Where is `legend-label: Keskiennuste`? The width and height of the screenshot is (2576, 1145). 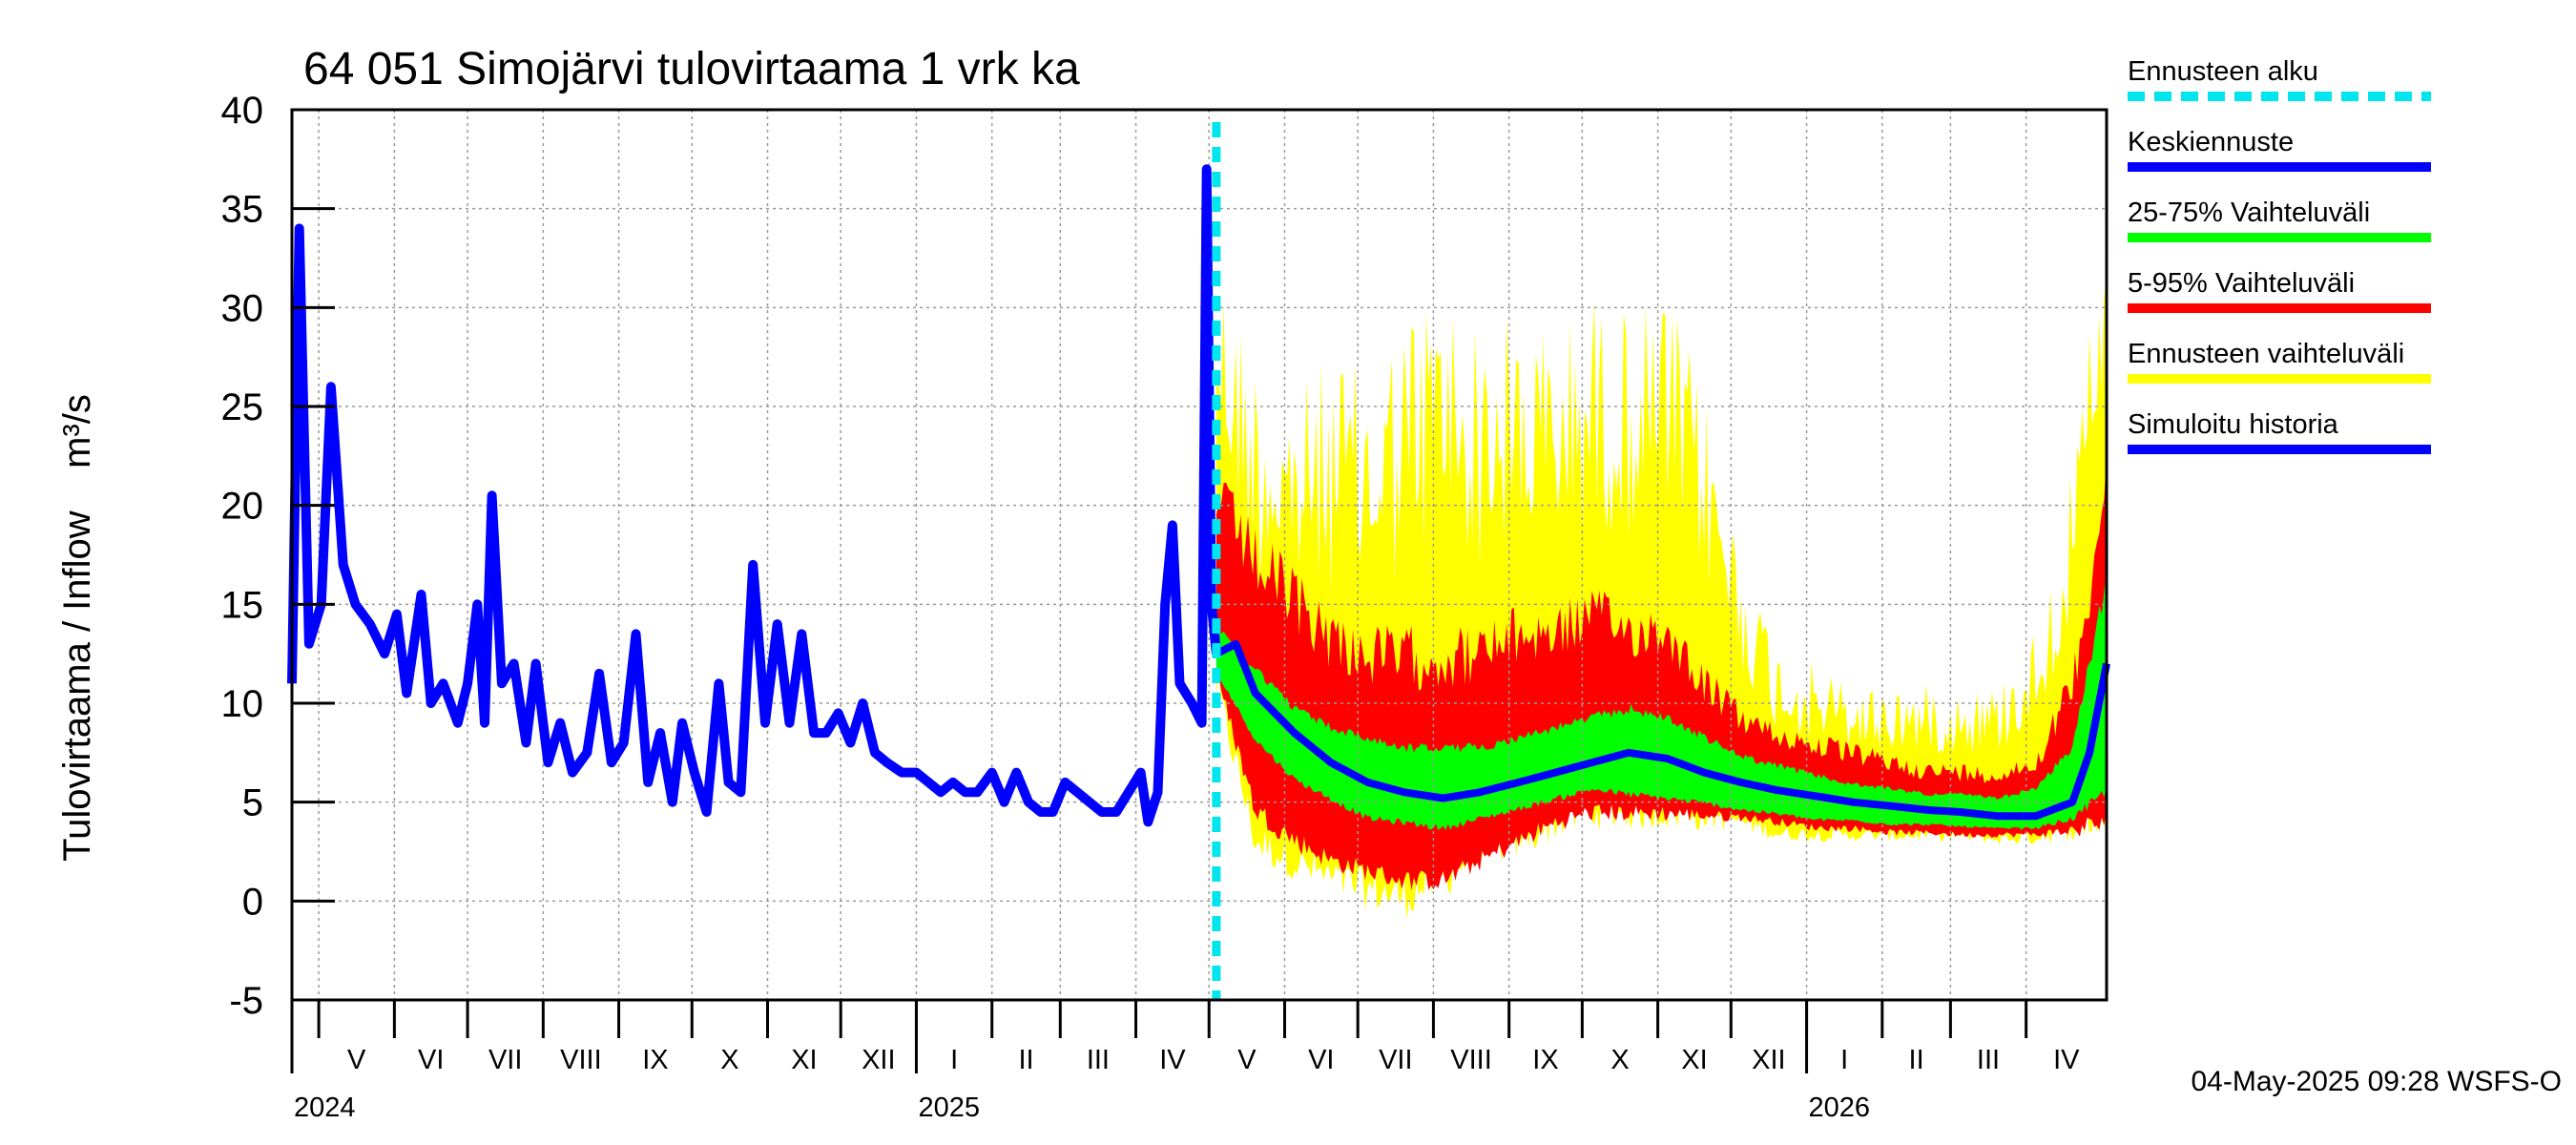 legend-label: Keskiennuste is located at coordinates (2211, 142).